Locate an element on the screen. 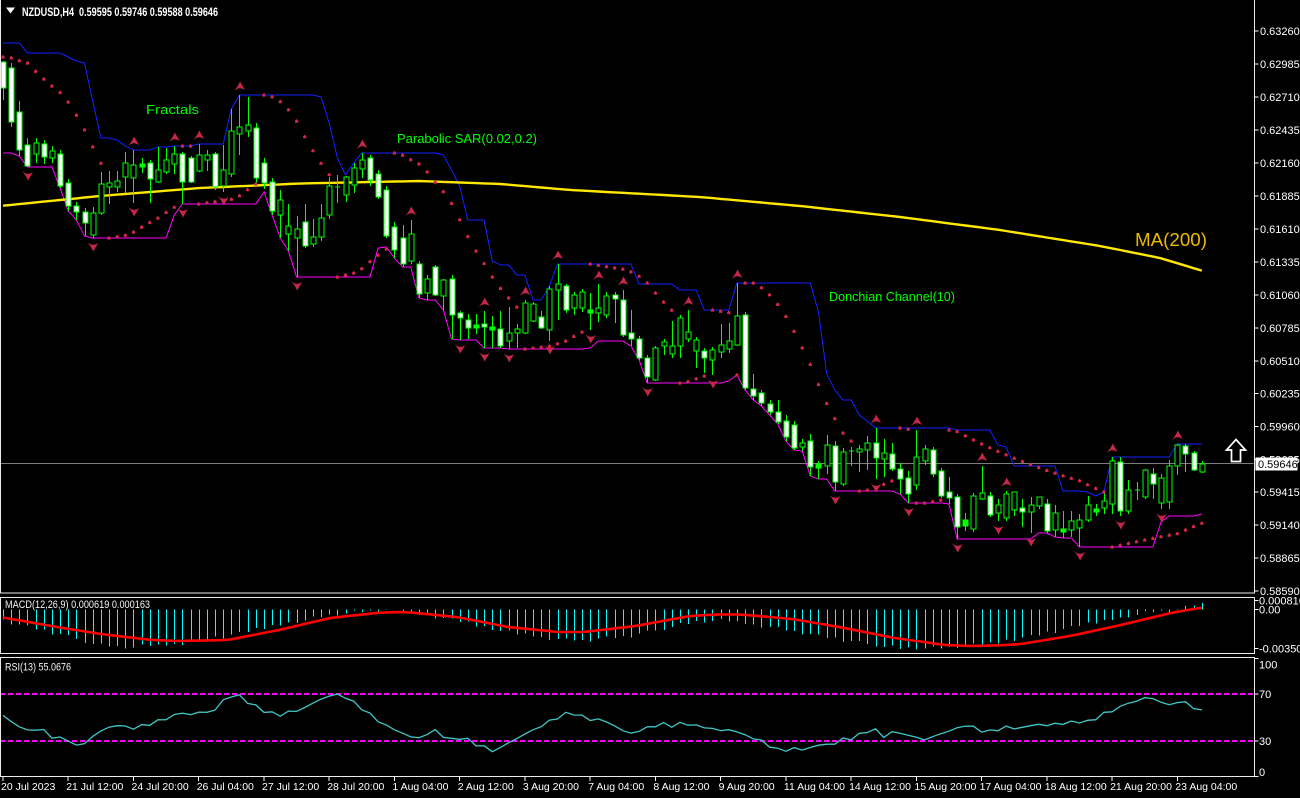 This screenshot has height=798, width=1300. svg-text: 11 Aug 04:00 is located at coordinates (814, 787).